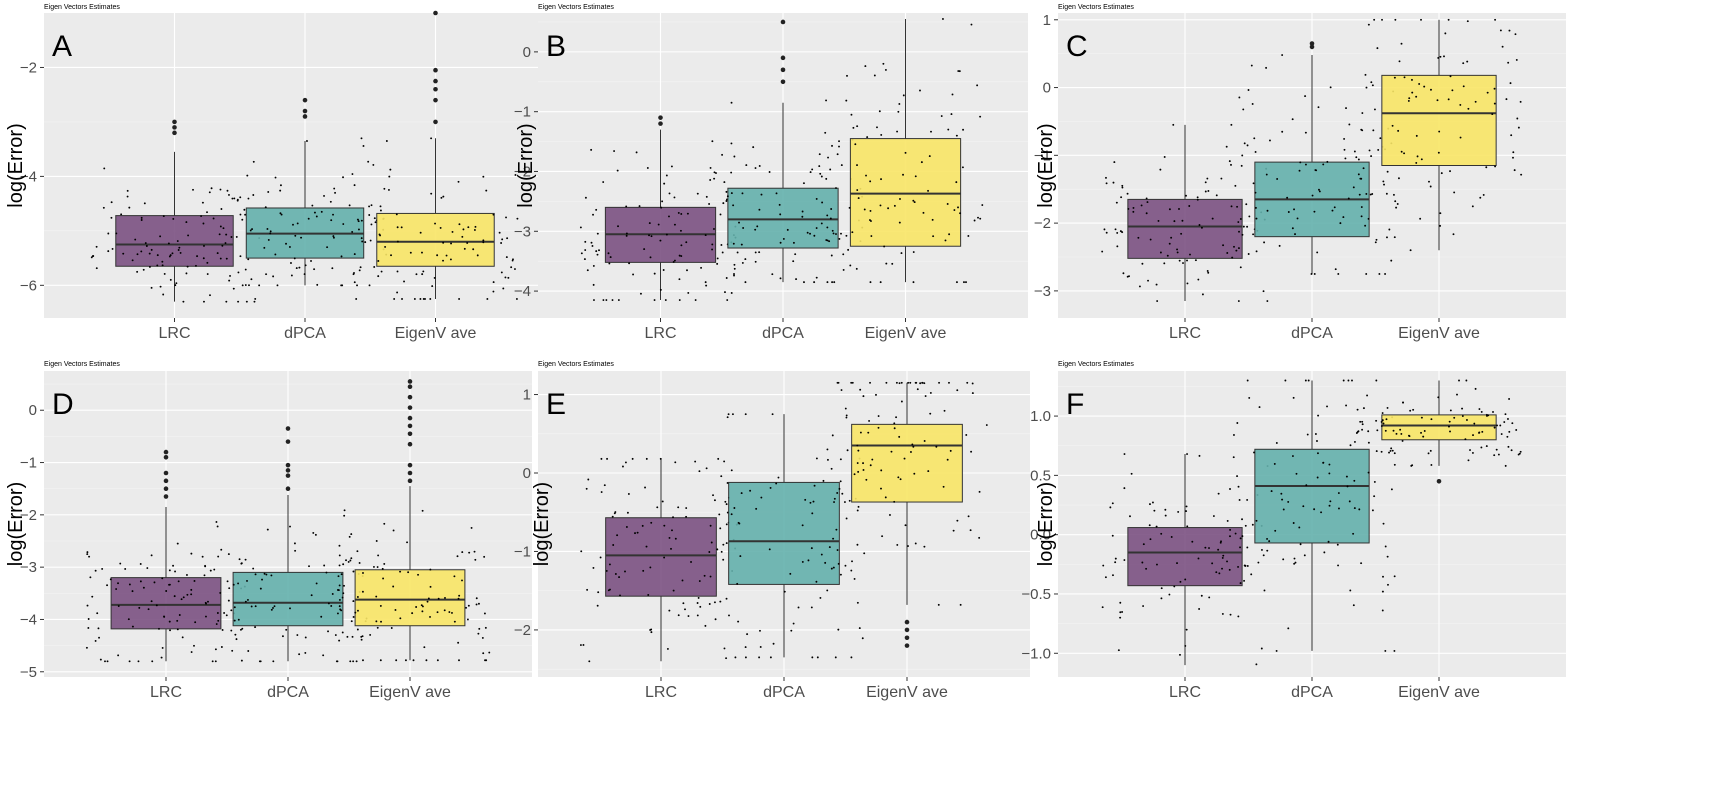 The image size is (1728, 788). I want to click on y-tick-label: 0, so click(33, 410).